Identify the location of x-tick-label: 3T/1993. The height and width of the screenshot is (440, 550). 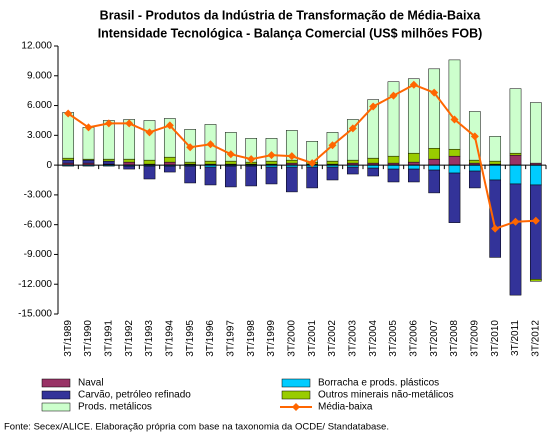
(149, 338).